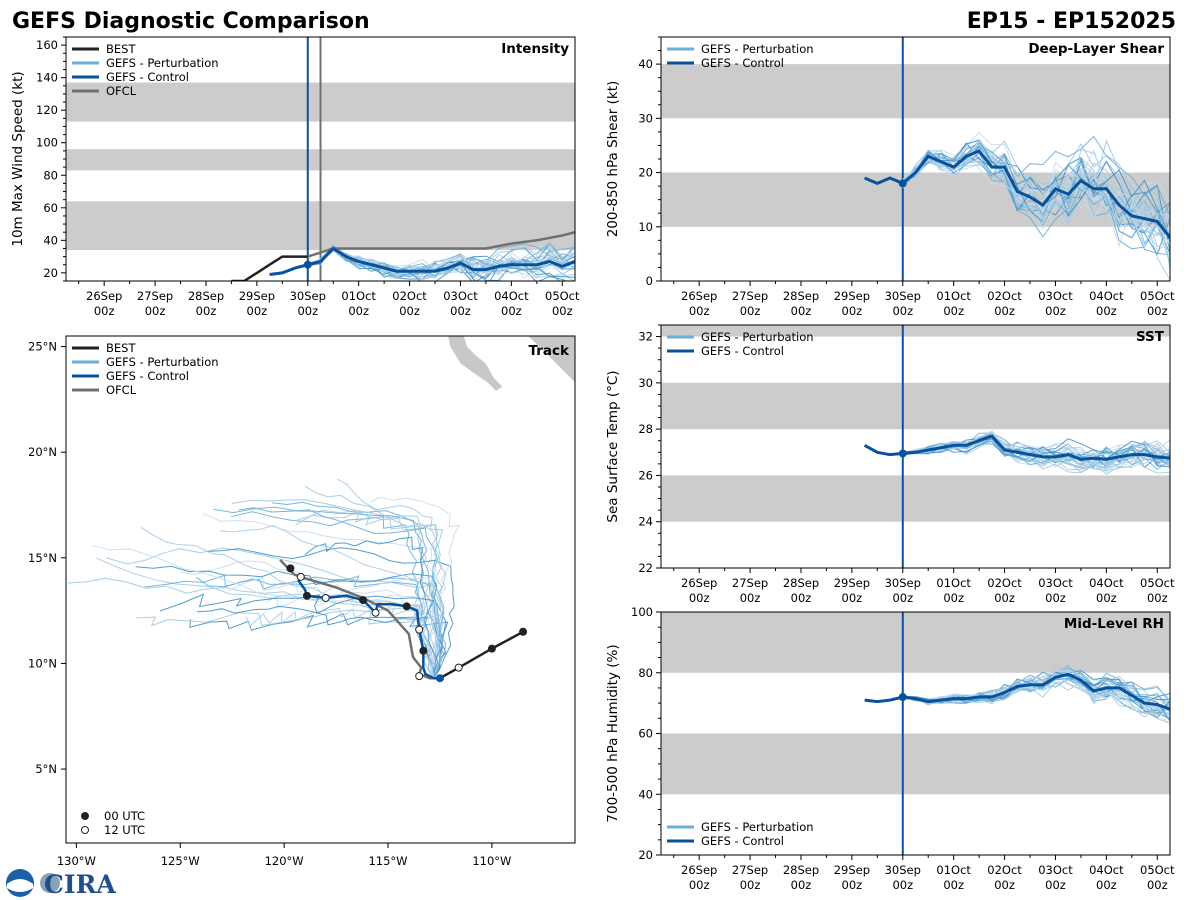  I want to click on track-xtick-label: 125°W, so click(180, 861).